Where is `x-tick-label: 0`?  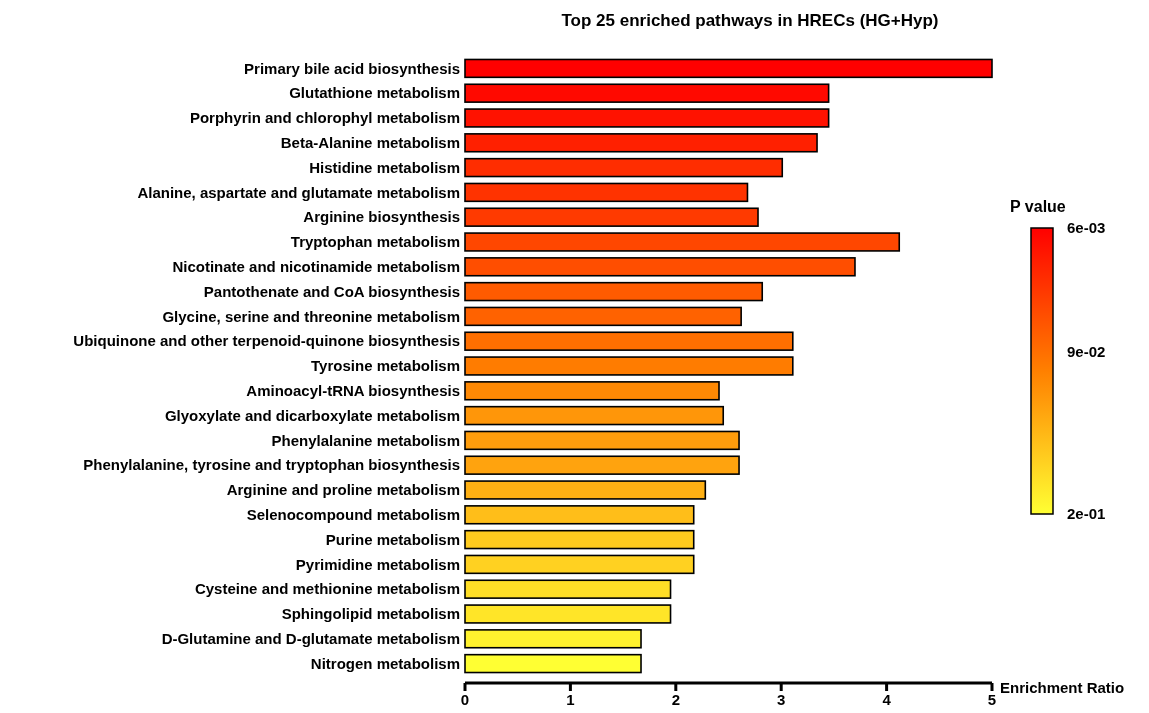
x-tick-label: 0 is located at coordinates (465, 699).